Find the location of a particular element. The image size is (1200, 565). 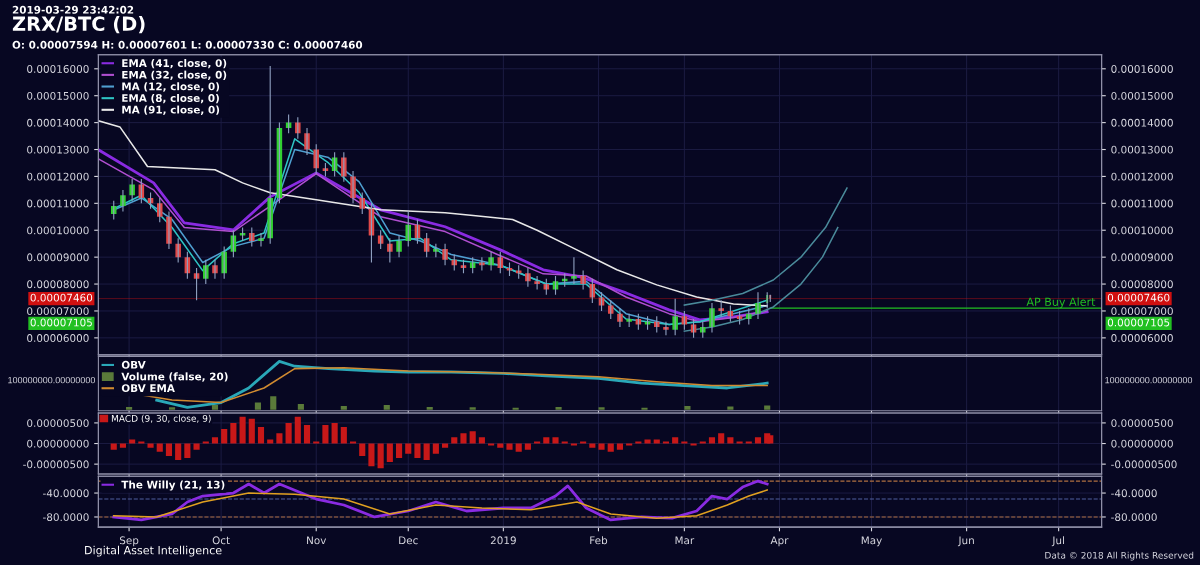

x-tick-label: Mar is located at coordinates (685, 540).